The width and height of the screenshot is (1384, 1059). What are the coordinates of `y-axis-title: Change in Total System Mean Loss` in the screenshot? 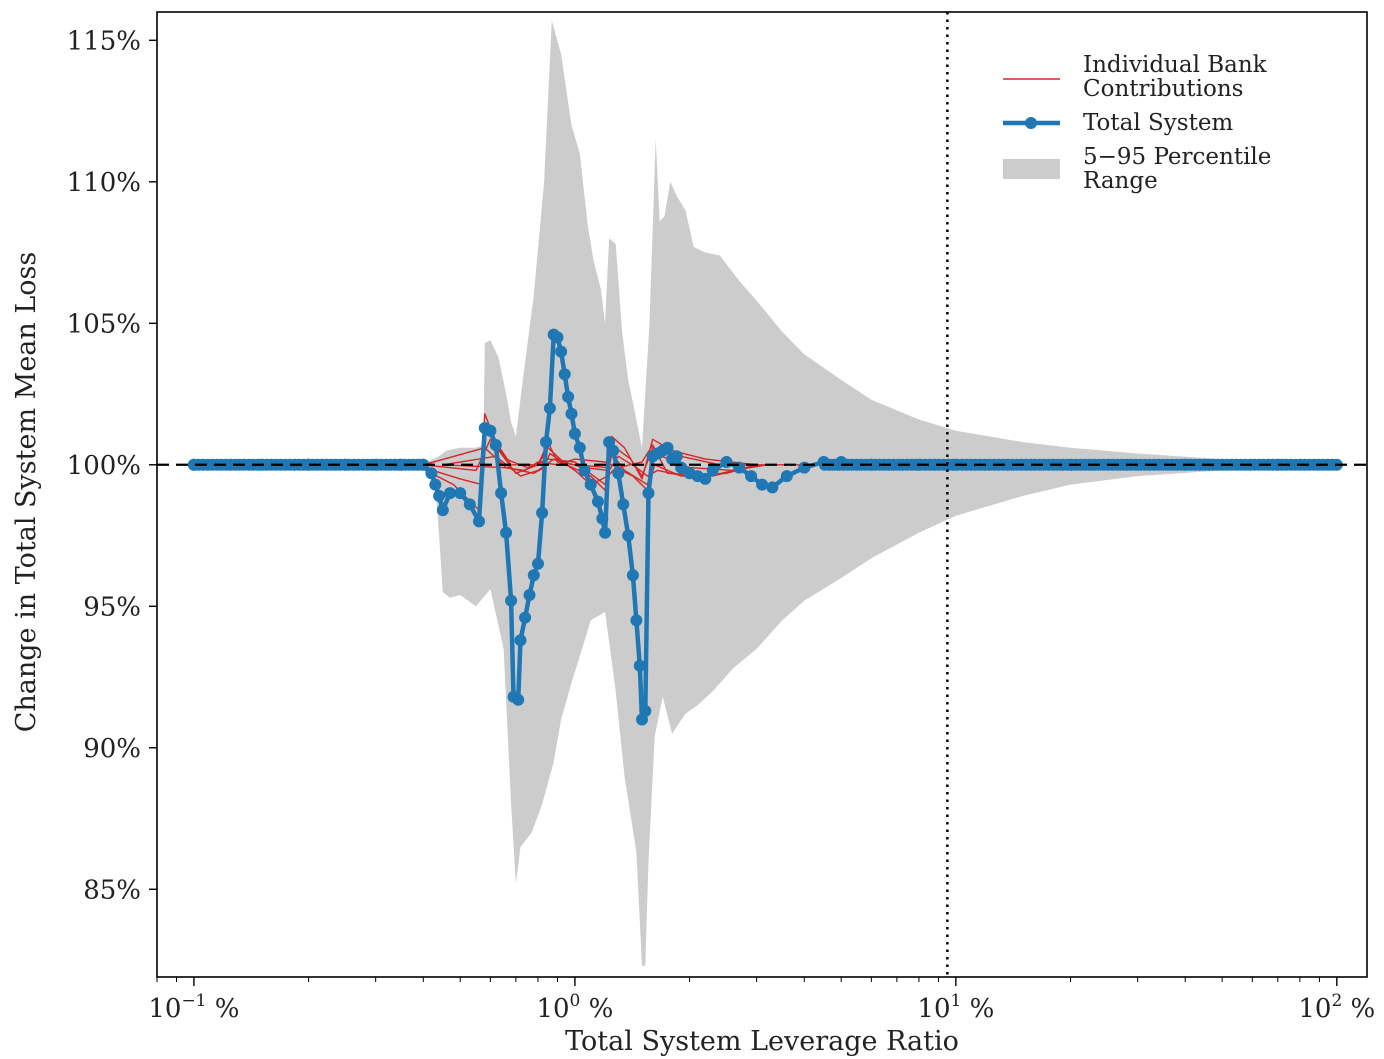 It's located at (26, 492).